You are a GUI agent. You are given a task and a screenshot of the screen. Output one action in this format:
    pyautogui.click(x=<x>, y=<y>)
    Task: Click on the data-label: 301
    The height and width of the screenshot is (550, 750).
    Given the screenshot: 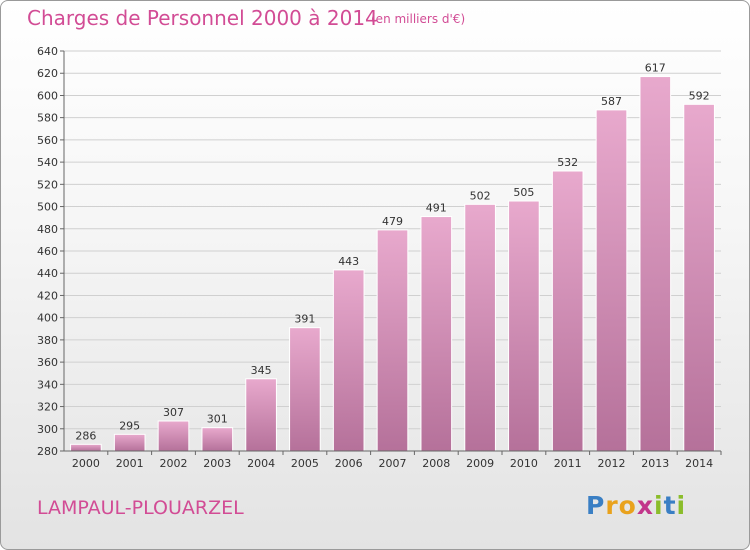 What is the action you would take?
    pyautogui.click(x=217, y=419)
    